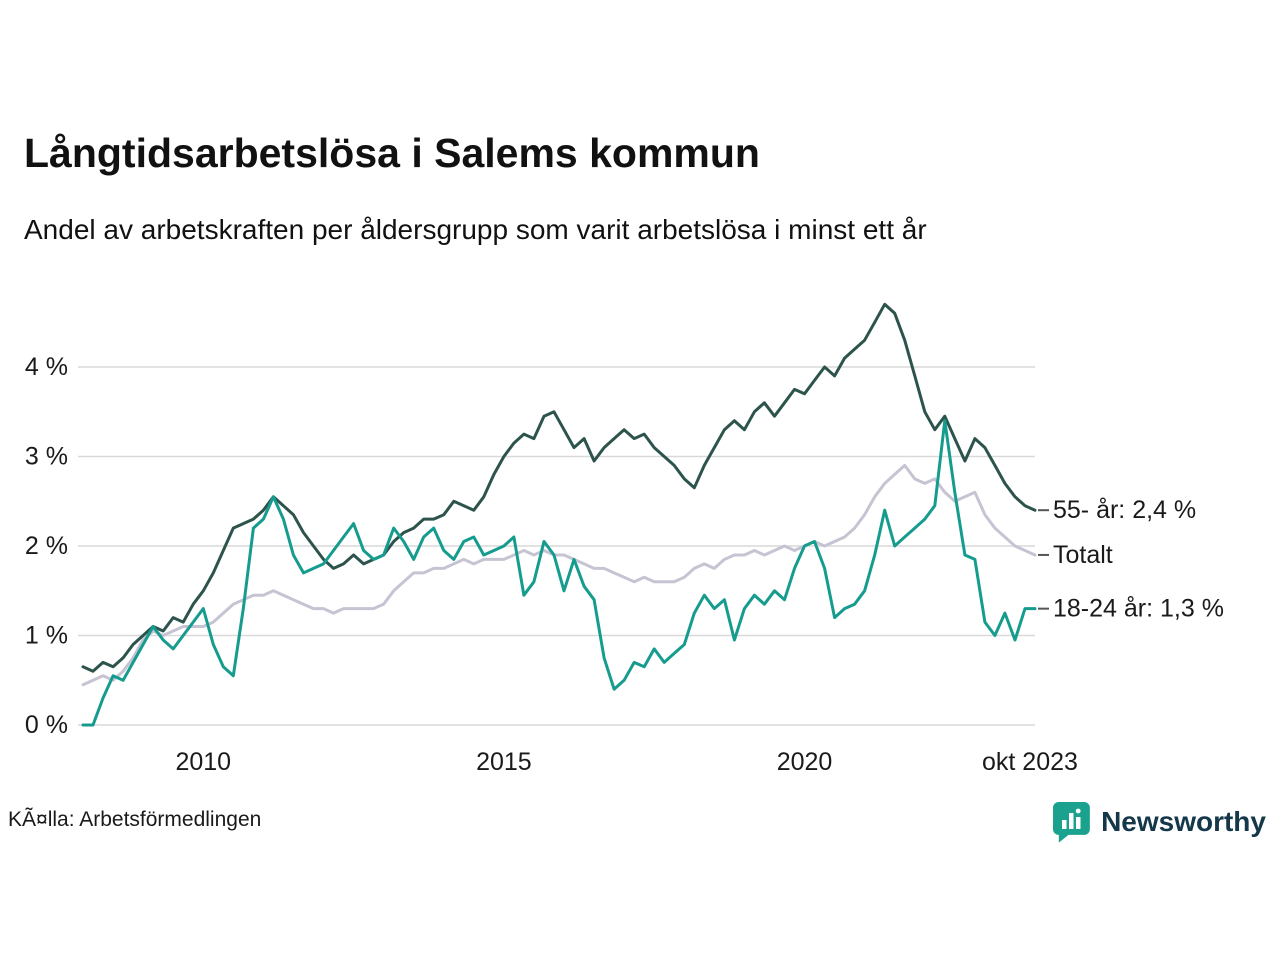 This screenshot has width=1280, height=960. Describe the element at coordinates (805, 762) in the screenshot. I see `x-tick-label: 2020` at that location.